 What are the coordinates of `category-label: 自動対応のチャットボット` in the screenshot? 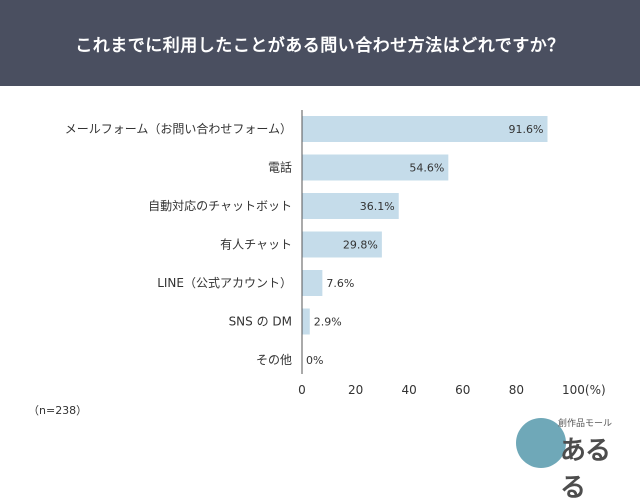 It's located at (220, 206).